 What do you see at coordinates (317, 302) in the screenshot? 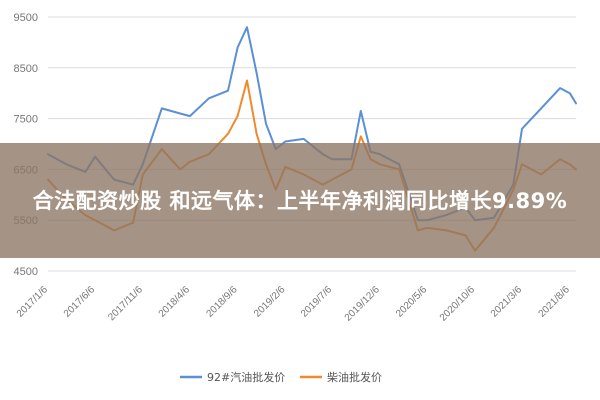
I see `x-tick-label: 2019/7/6` at bounding box center [317, 302].